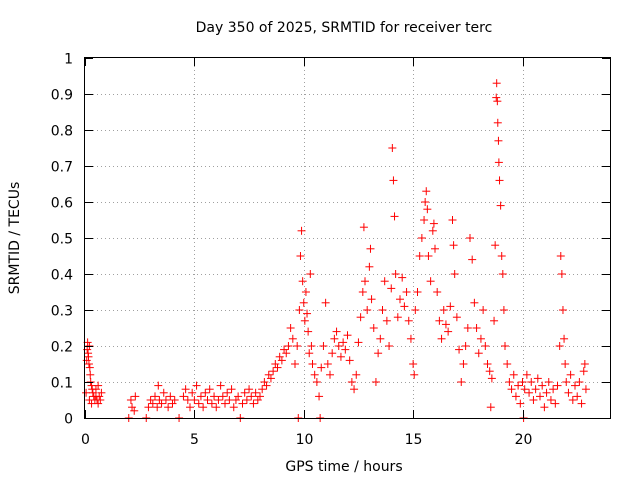 The image size is (640, 484). What do you see at coordinates (414, 440) in the screenshot?
I see `x-tick-label: 15` at bounding box center [414, 440].